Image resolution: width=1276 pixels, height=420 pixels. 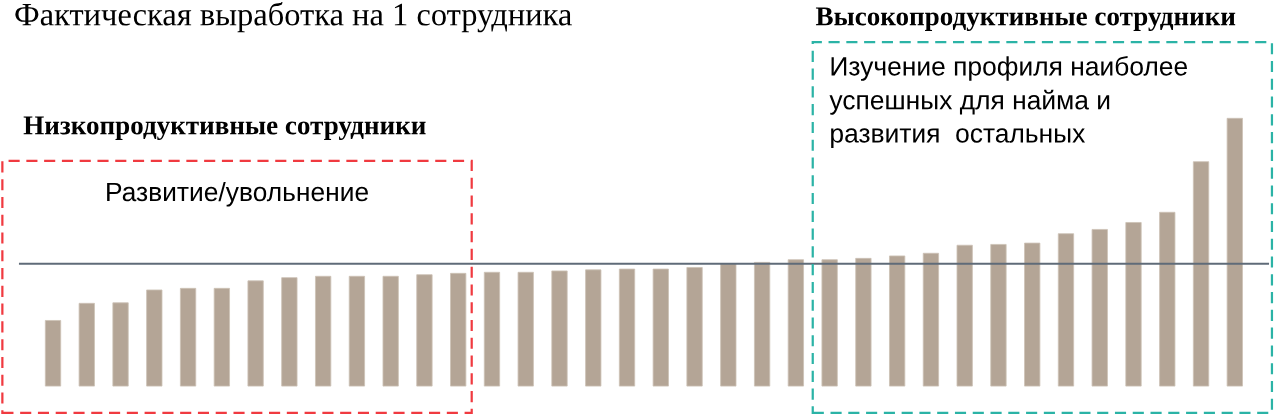 I want to click on chart-title: Фактическая выработка на 1 сотрудника, so click(x=293, y=17).